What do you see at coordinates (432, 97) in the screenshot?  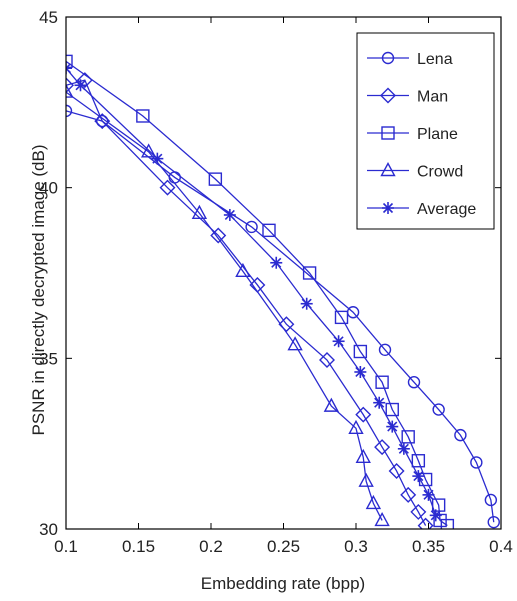 I see `legend-label-man: Man` at bounding box center [432, 97].